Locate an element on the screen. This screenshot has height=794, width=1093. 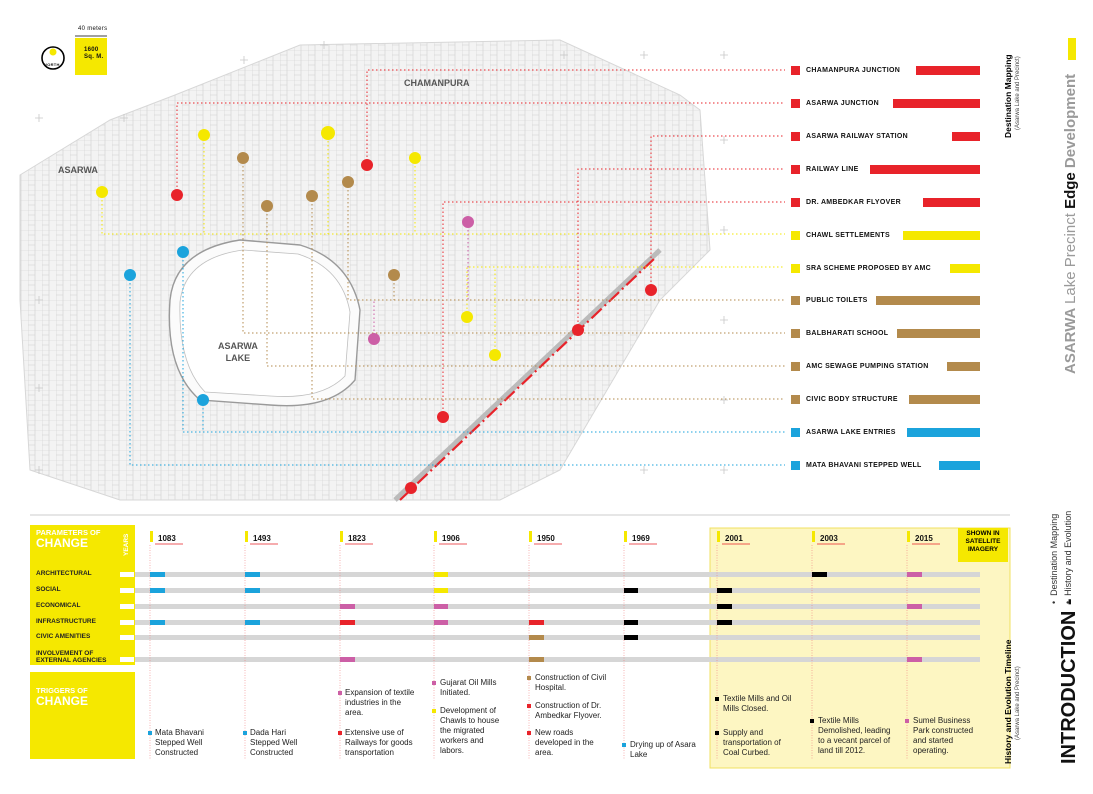
project-title: ASARWA Lake Precinct Edge Development is located at coordinates (1070, 223).